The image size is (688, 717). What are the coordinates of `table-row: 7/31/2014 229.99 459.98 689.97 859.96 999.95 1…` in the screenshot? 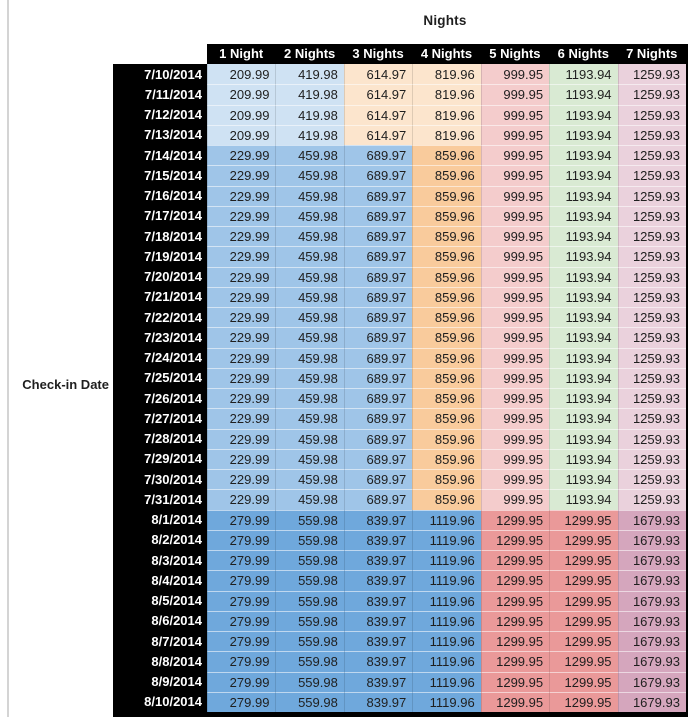 It's located at (399, 499).